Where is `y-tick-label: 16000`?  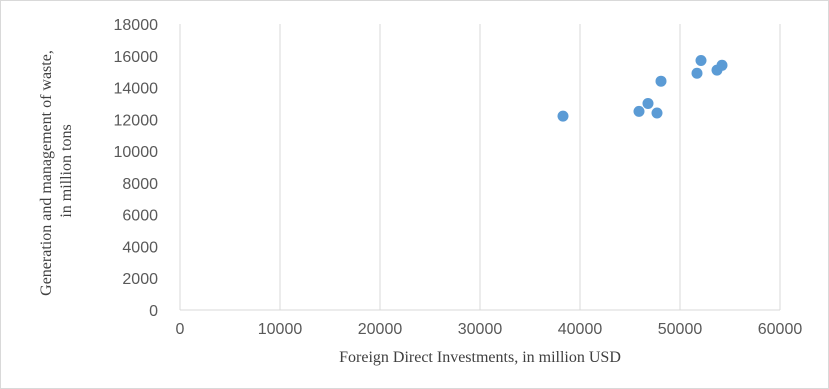
y-tick-label: 16000 is located at coordinates (136, 57).